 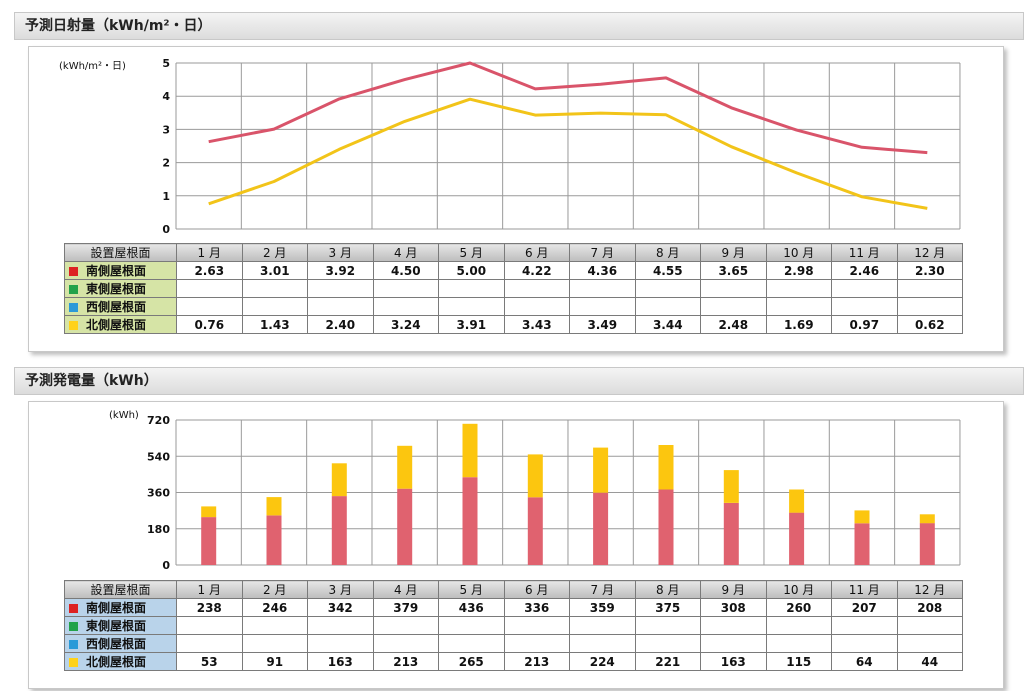 I want to click on value-cell: 2.48, so click(x=733, y=324).